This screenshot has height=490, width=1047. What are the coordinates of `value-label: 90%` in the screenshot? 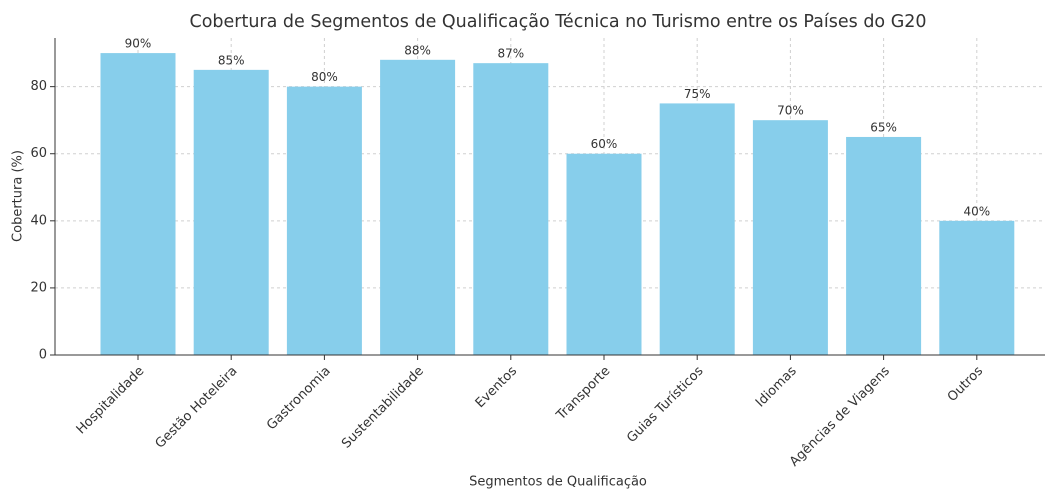 It's located at (138, 44).